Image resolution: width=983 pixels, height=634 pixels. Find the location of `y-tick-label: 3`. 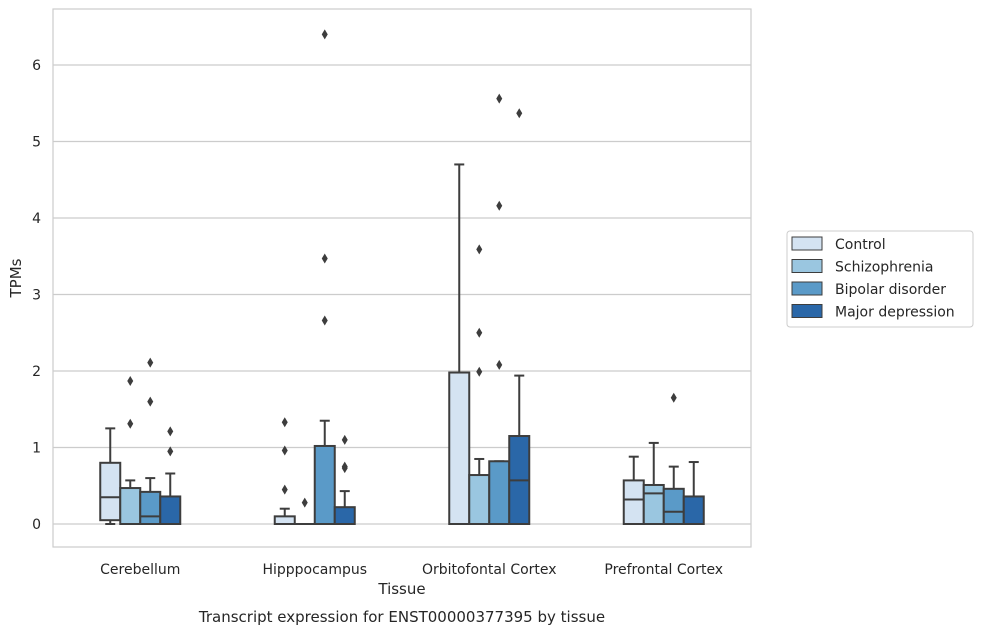

y-tick-label: 3 is located at coordinates (36, 296).